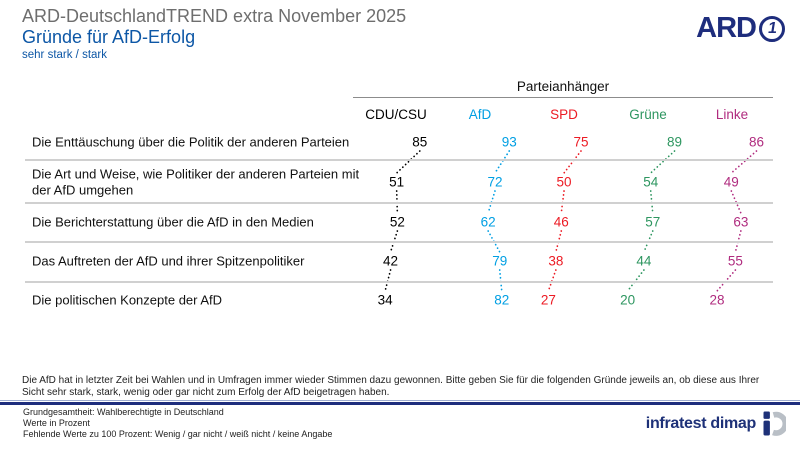  I want to click on value-label: 38, so click(556, 261).